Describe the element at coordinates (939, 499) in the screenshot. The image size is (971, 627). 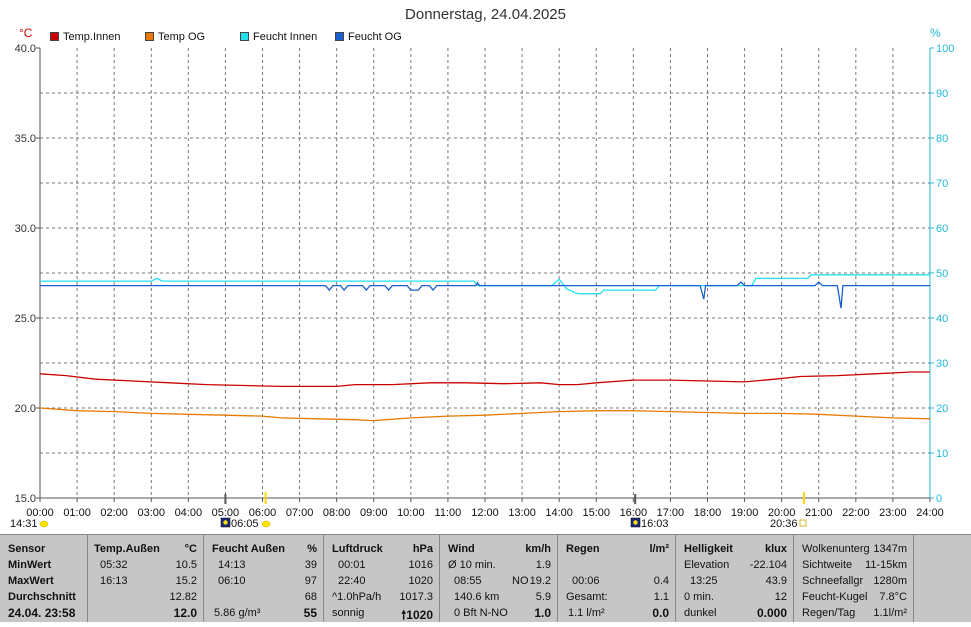
I see `right-tick-label: 0` at that location.